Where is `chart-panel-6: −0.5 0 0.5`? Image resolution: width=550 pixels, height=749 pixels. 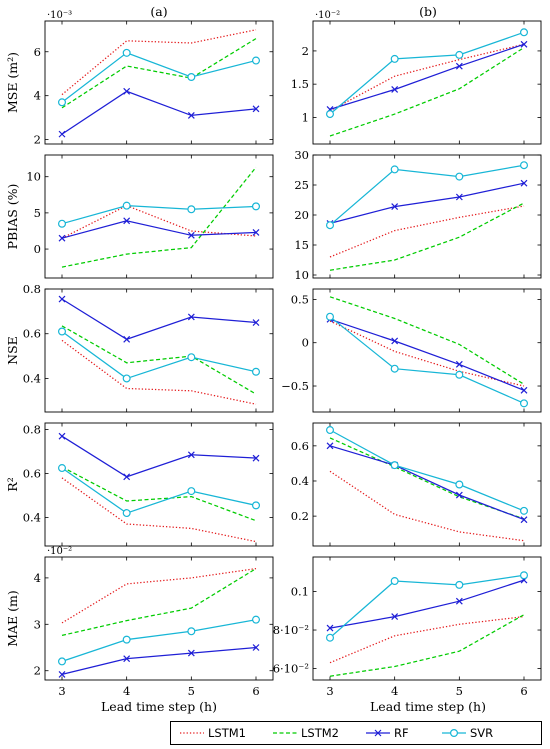 chart-panel-6: −0.5 0 0.5 is located at coordinates (411, 350).